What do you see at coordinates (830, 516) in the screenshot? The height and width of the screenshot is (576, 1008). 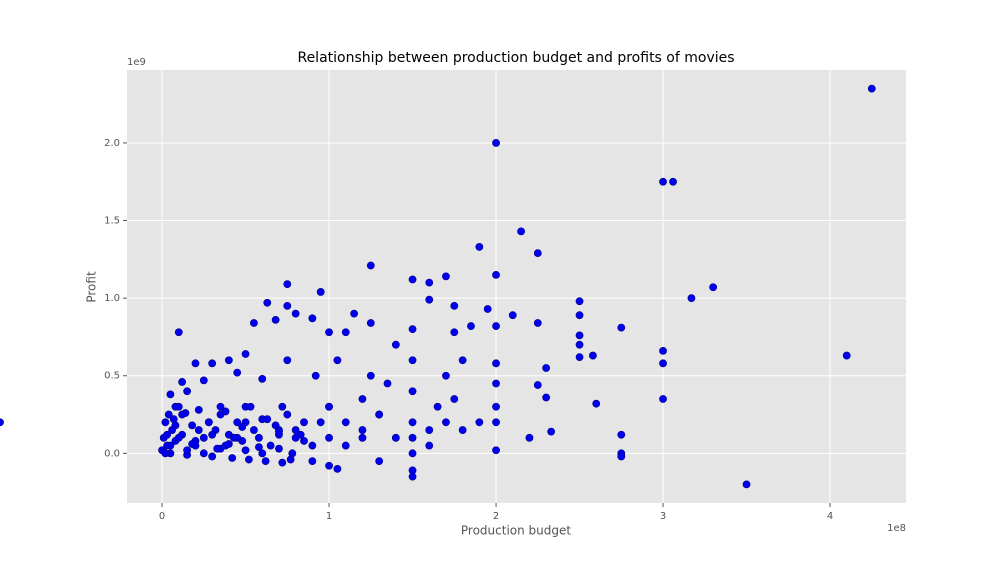 I see `x-tick-label: 4` at bounding box center [830, 516].